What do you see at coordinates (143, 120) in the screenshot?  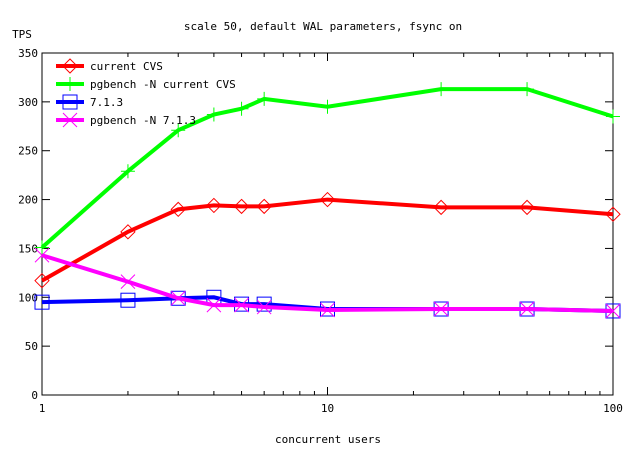 I see `legend-label: pgbench -N 7.1.3` at bounding box center [143, 120].